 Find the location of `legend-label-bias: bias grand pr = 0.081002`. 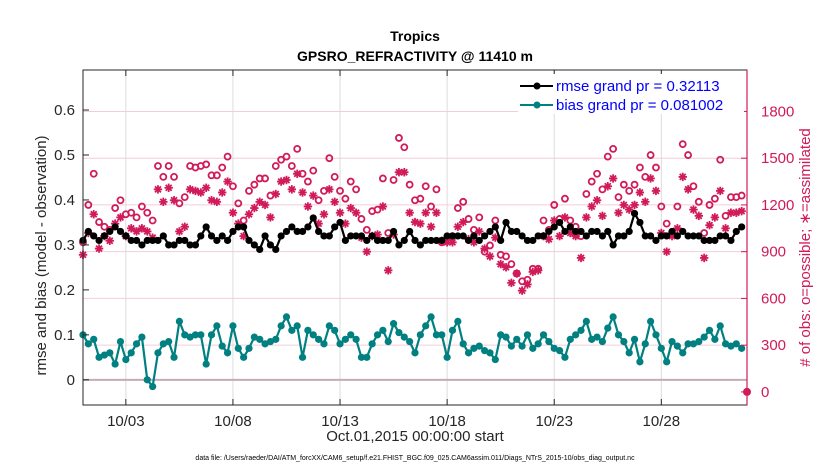

legend-label-bias: bias grand pr = 0.081002 is located at coordinates (639, 105).